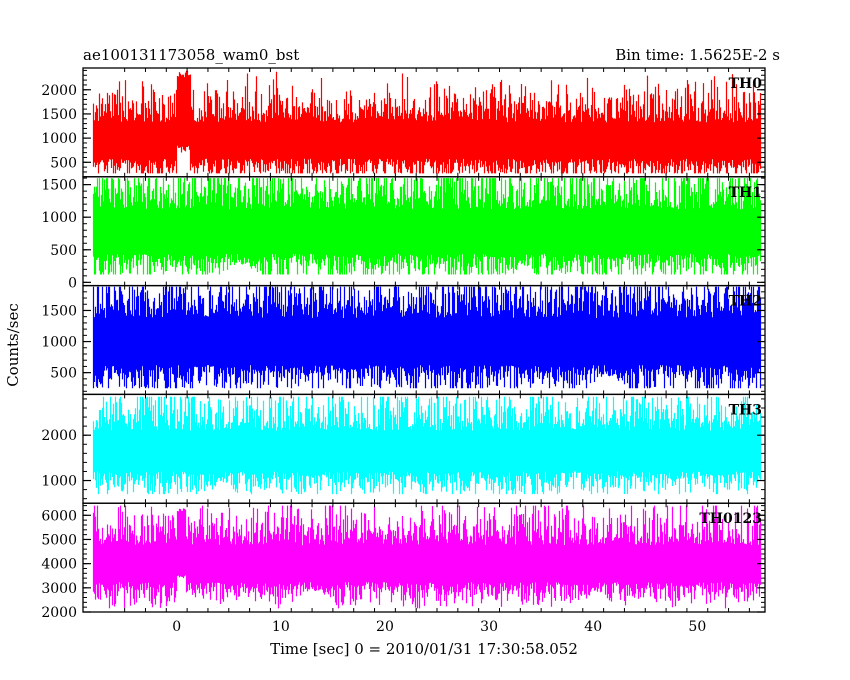 The height and width of the screenshot is (680, 850). What do you see at coordinates (72, 283) in the screenshot?
I see `y-tick-label: 0` at bounding box center [72, 283].